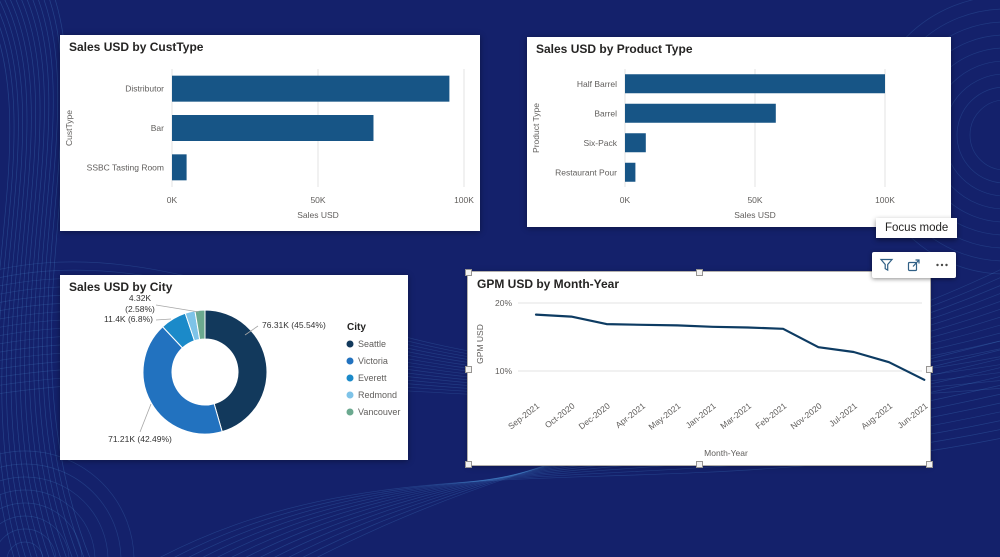 Image resolution: width=1000 pixels, height=557 pixels. I want to click on bar-Restaurant Pour, so click(630, 172).